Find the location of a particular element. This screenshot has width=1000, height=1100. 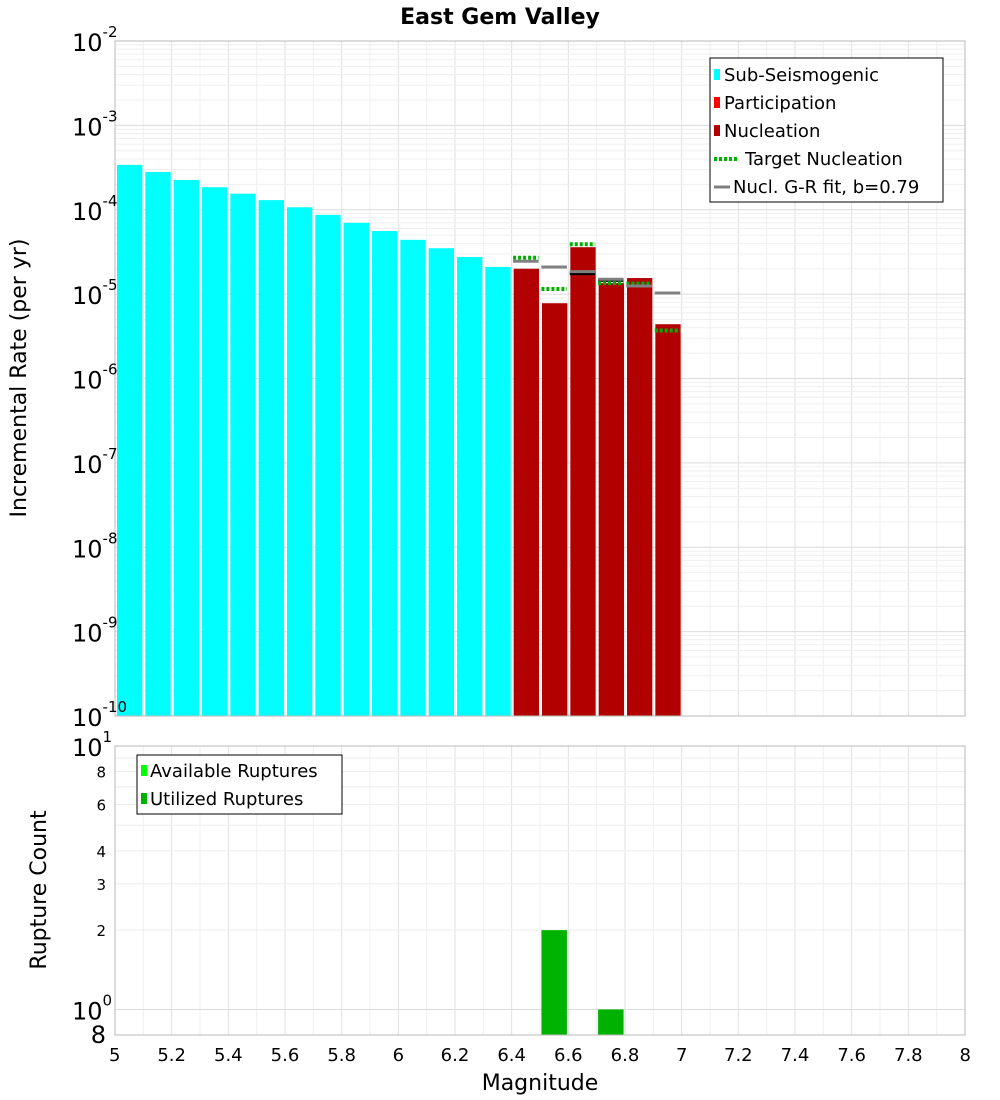

y-tick-label: 10⁻⁸ is located at coordinates (95, 546).